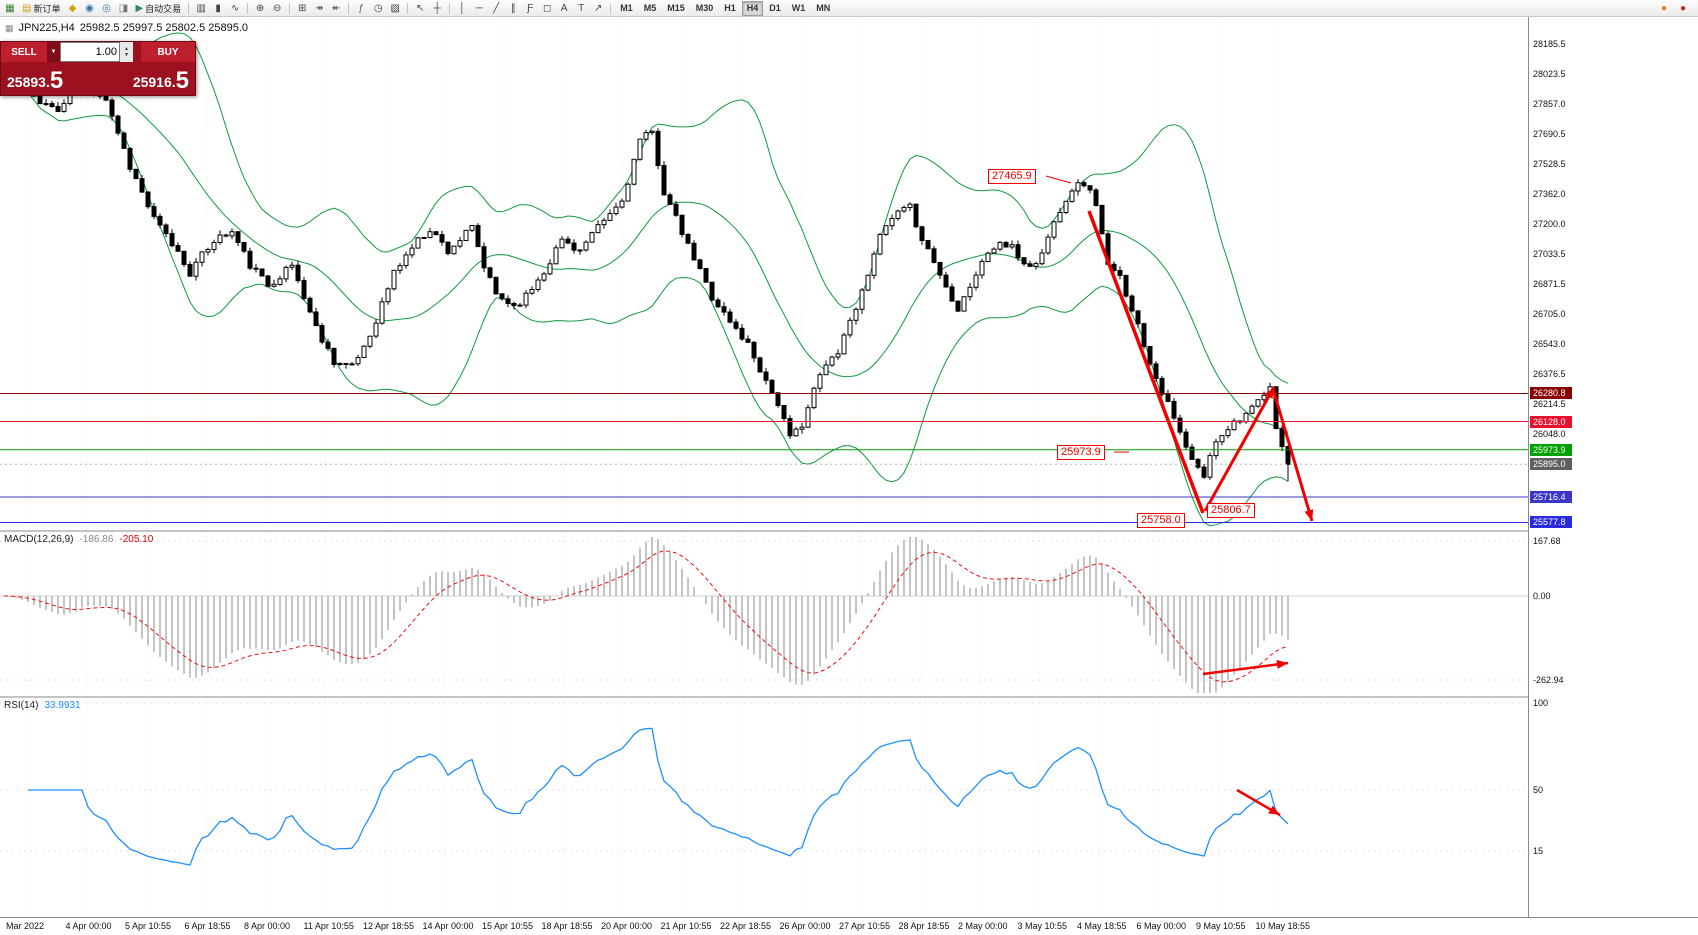 This screenshot has height=935, width=1698. I want to click on time-axis-label: 4 Apr 00:00, so click(88, 926).